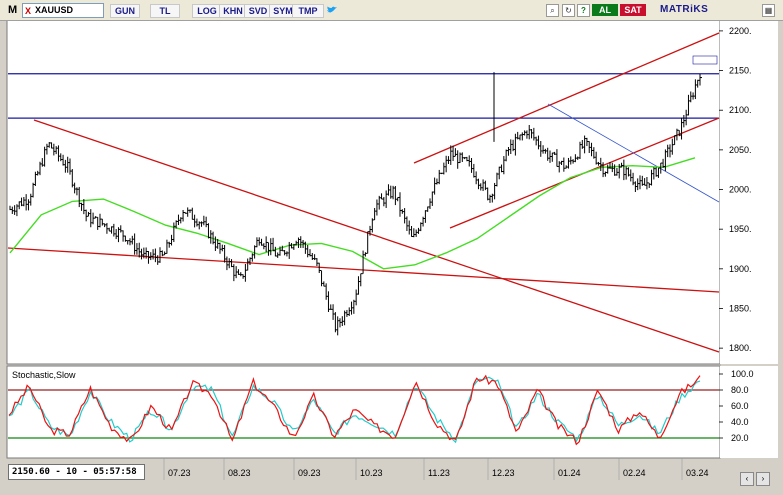  What do you see at coordinates (740, 269) in the screenshot?
I see `y-tick-label: 1900.` at bounding box center [740, 269].